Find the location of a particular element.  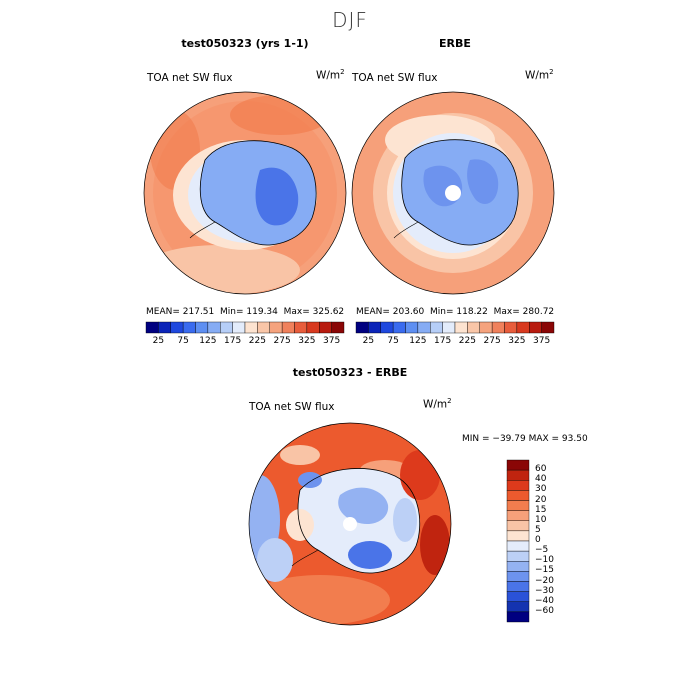

diff-colorbar-tick-label: −10 is located at coordinates (544, 560).